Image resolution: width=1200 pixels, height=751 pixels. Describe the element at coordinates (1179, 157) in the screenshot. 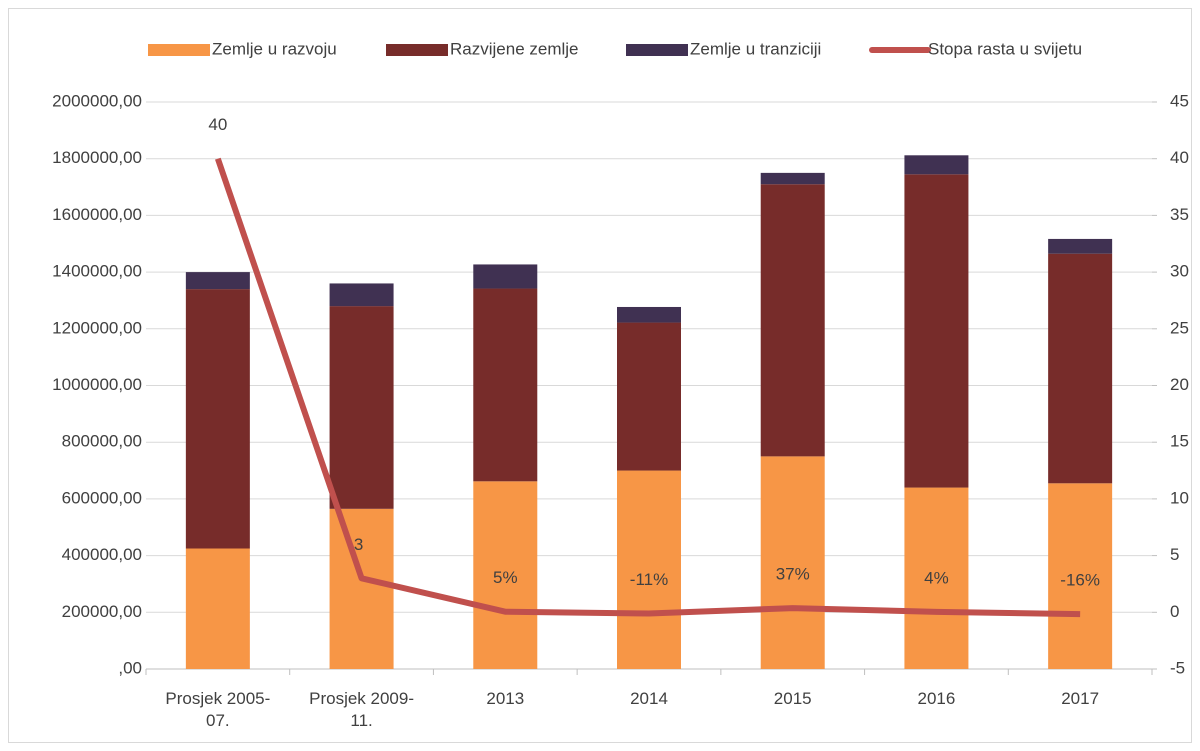

I see `y2-tick-label: 40` at that location.